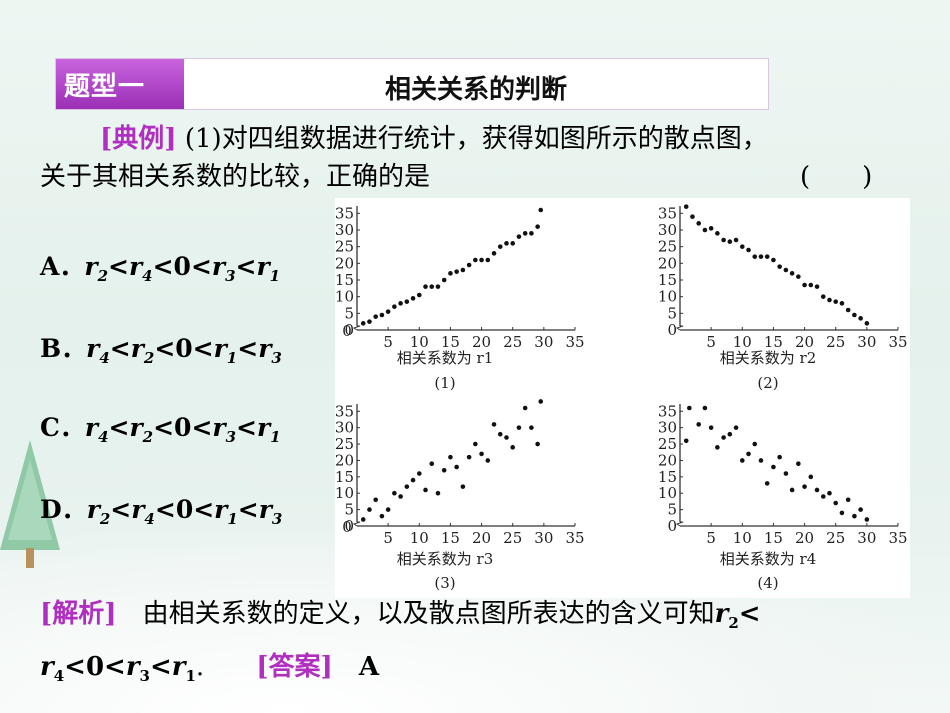 The image size is (950, 713). What do you see at coordinates (444, 583) in the screenshot?
I see `panel-caption-3: (3)` at bounding box center [444, 583].